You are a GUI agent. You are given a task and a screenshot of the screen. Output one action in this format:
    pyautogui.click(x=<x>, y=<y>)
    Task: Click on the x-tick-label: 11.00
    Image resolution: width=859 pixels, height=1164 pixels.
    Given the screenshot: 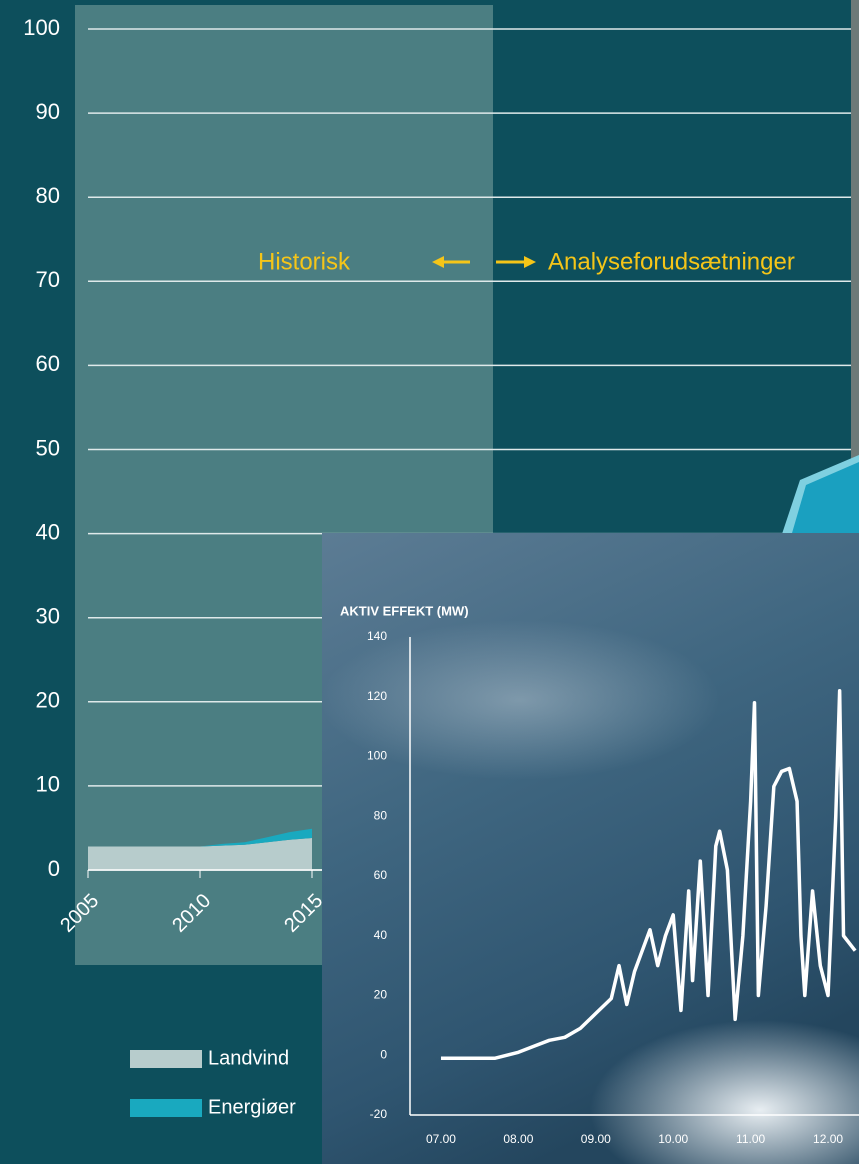 What is the action you would take?
    pyautogui.click(x=750, y=1139)
    